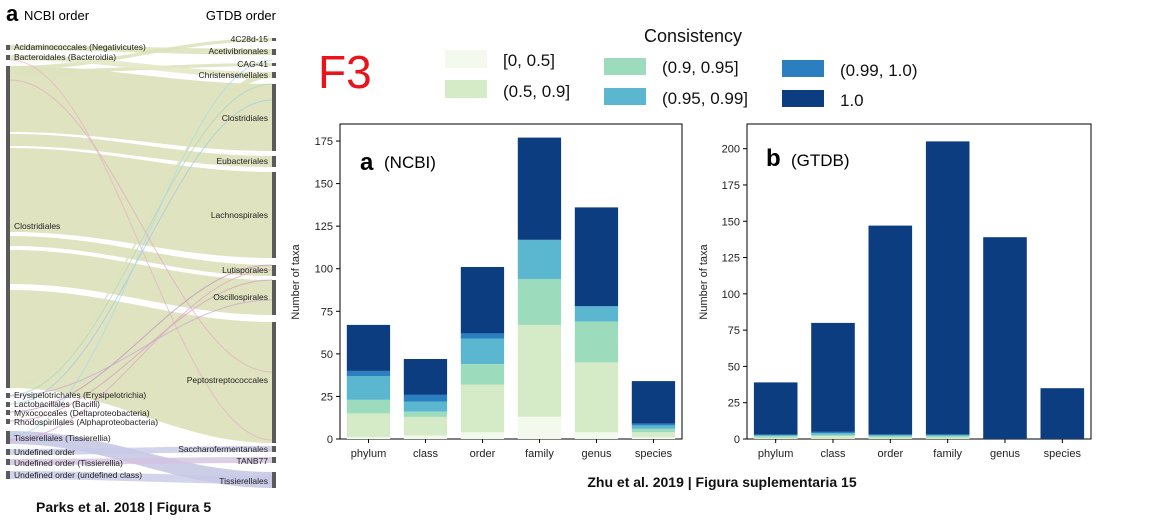 The image size is (1162, 529). Describe the element at coordinates (8, 437) in the screenshot. I see `ncbi-bar-tissierellales` at that location.